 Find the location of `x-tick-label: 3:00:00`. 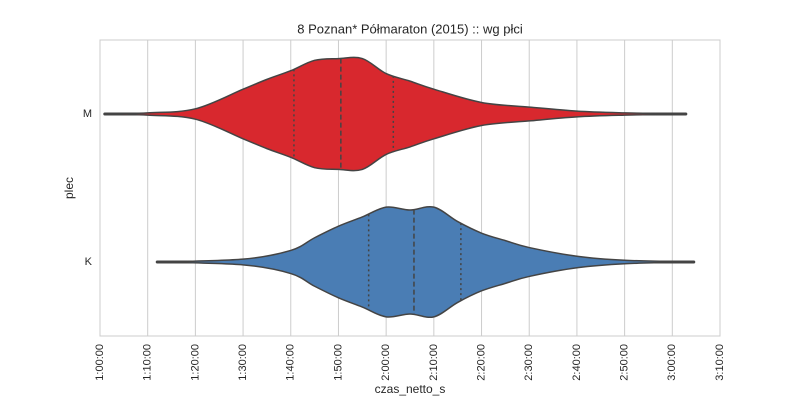

x-tick-label: 3:00:00 is located at coordinates (672, 362).